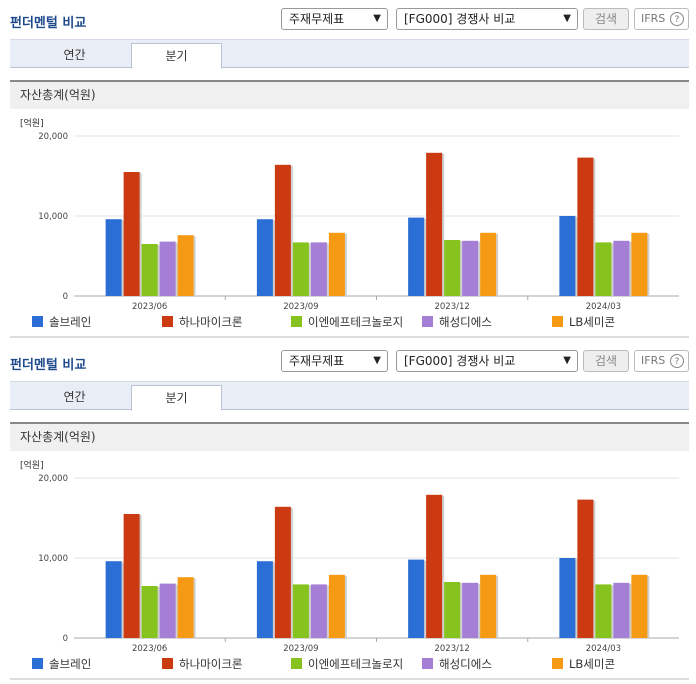 This screenshot has width=696, height=684. What do you see at coordinates (460, 19) in the screenshot?
I see `peer-group-value: [FG000] 경쟁사 비교` at bounding box center [460, 19].